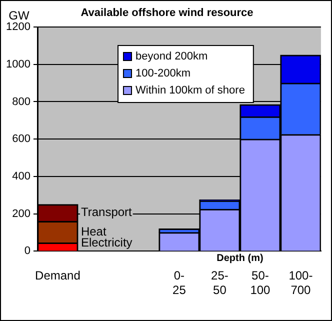  What do you see at coordinates (167, 13) in the screenshot?
I see `chart-title: Available offshore wind resource` at bounding box center [167, 13].